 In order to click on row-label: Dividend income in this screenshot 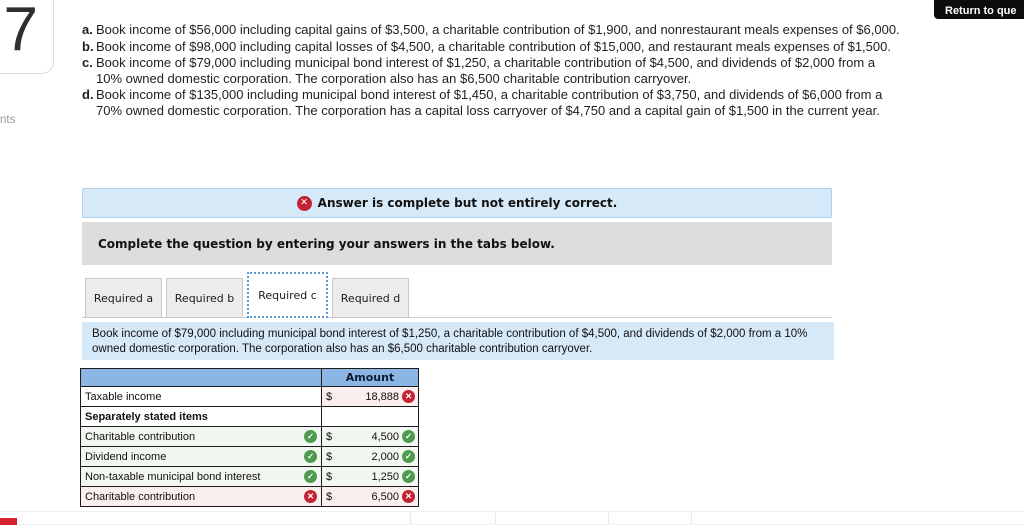, I will do `click(126, 456)`.